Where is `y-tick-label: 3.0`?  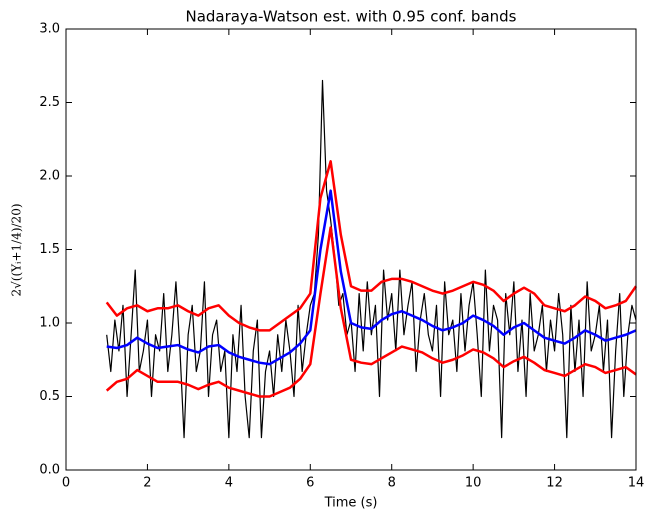 y-tick-label: 3.0 is located at coordinates (49, 29).